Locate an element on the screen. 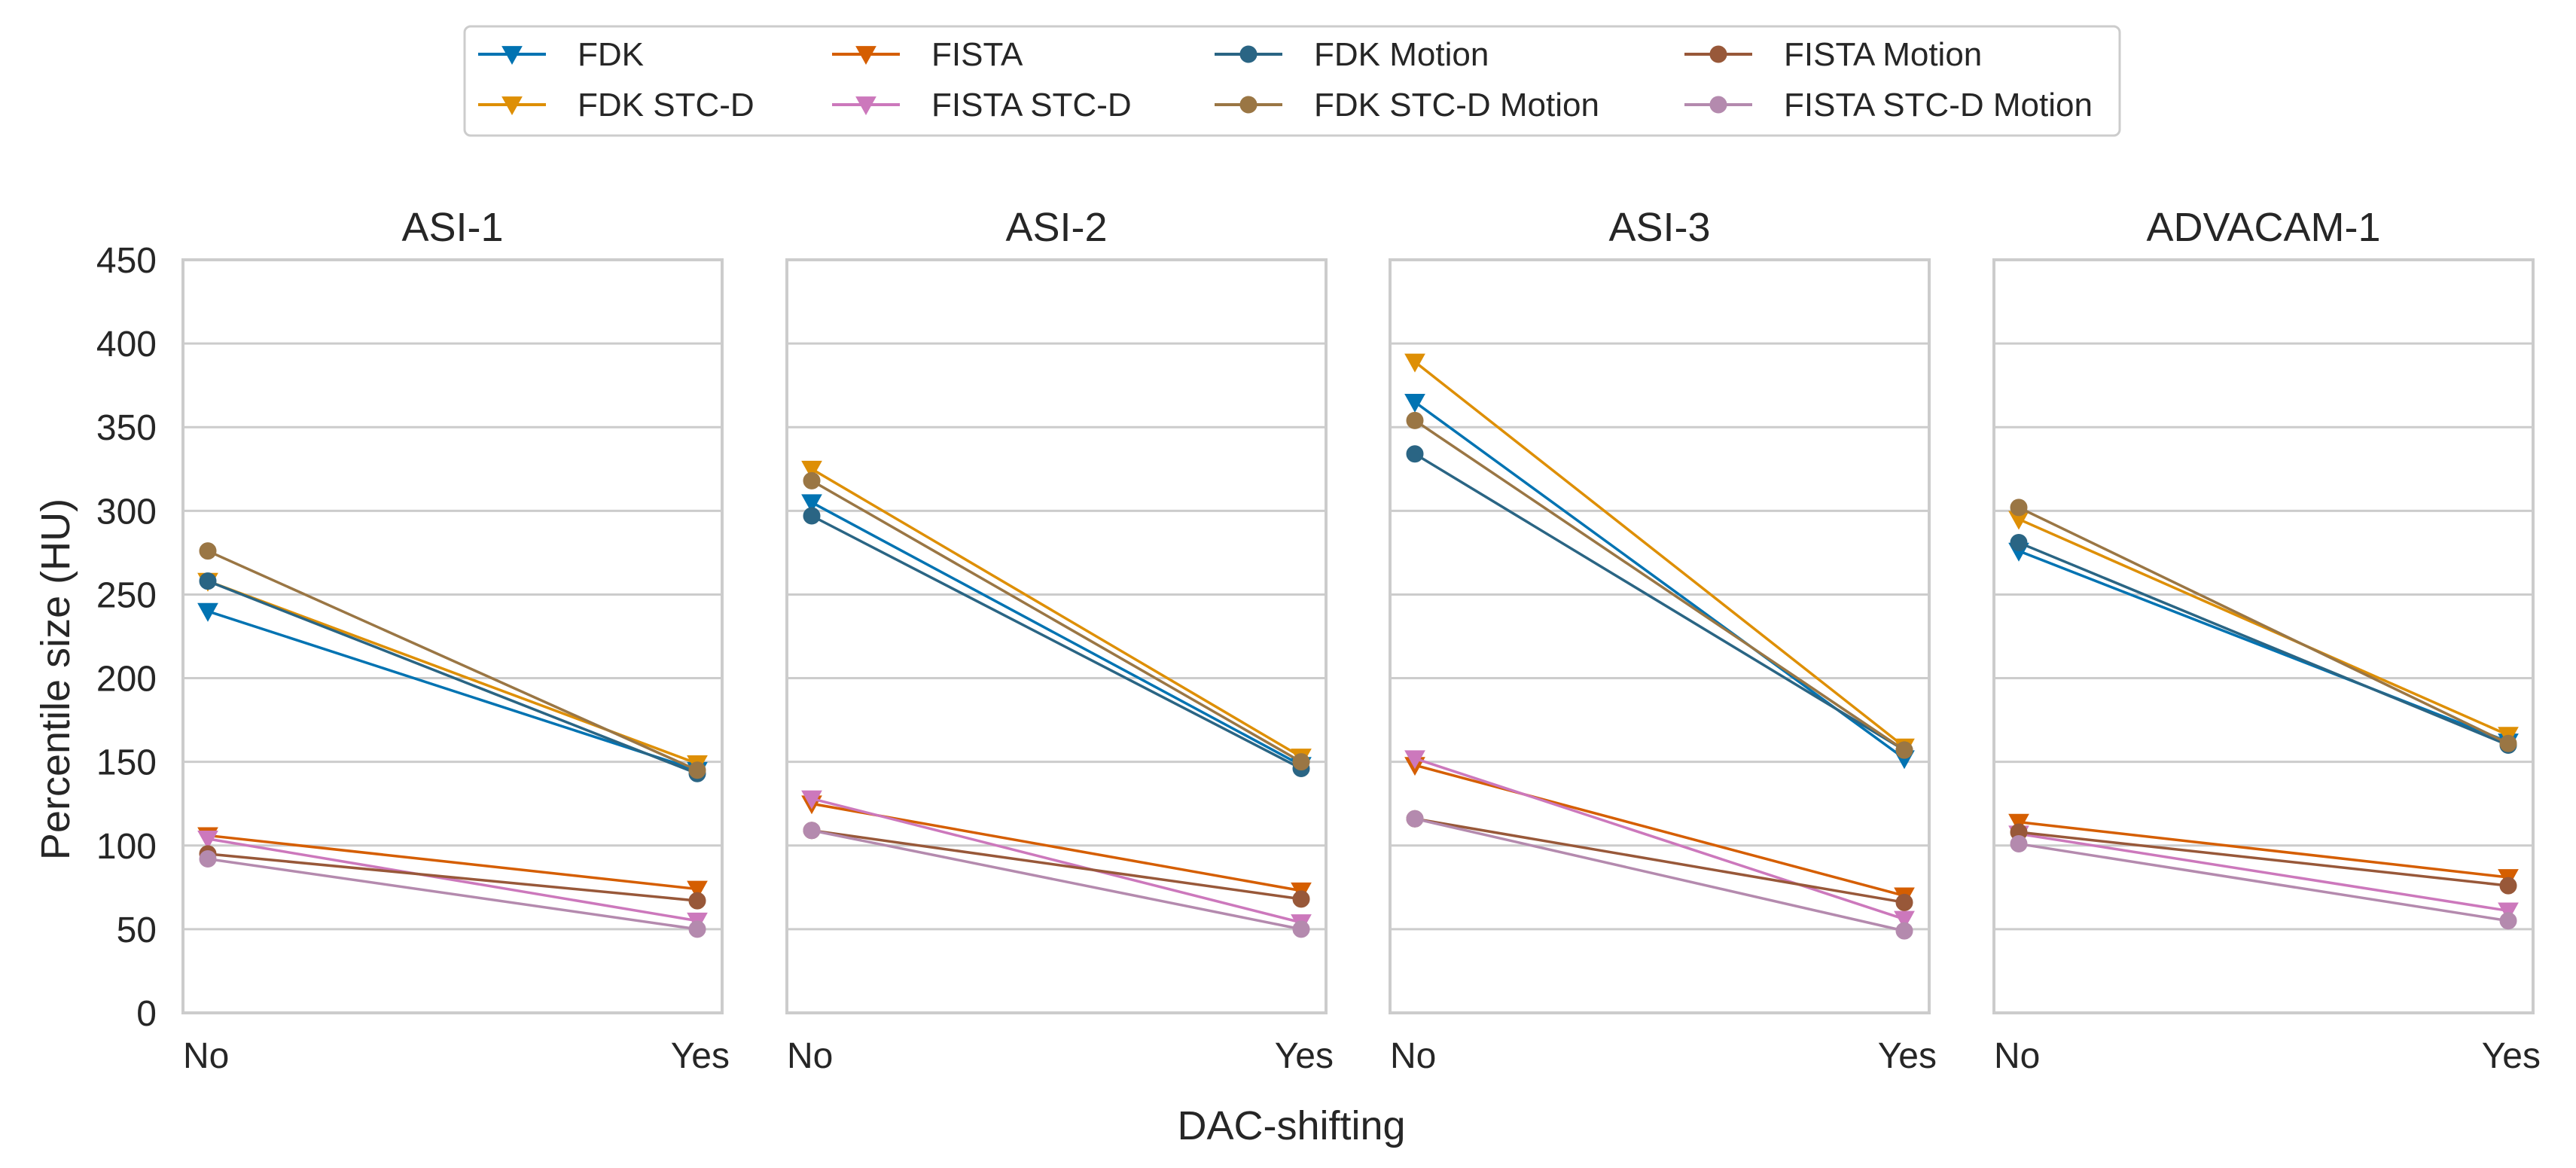 The image size is (2576, 1168). series-fdk-stc-d is located at coordinates (1056, 614).